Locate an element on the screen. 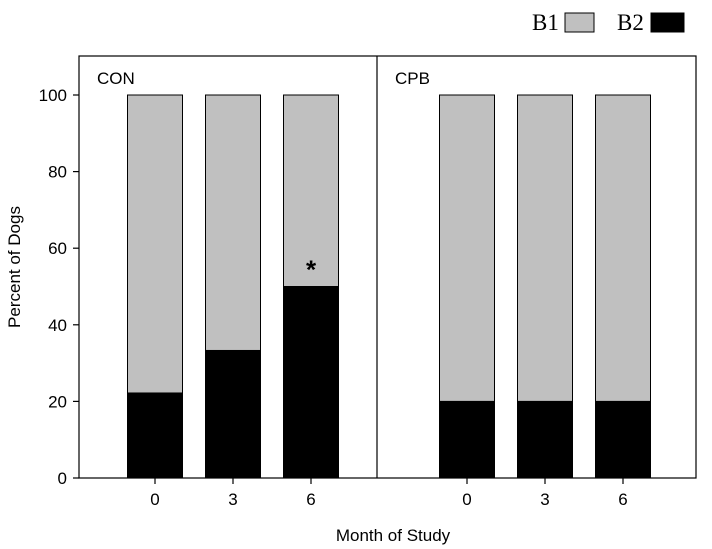 This screenshot has height=549, width=712. panel-label-con: CON is located at coordinates (116, 78).